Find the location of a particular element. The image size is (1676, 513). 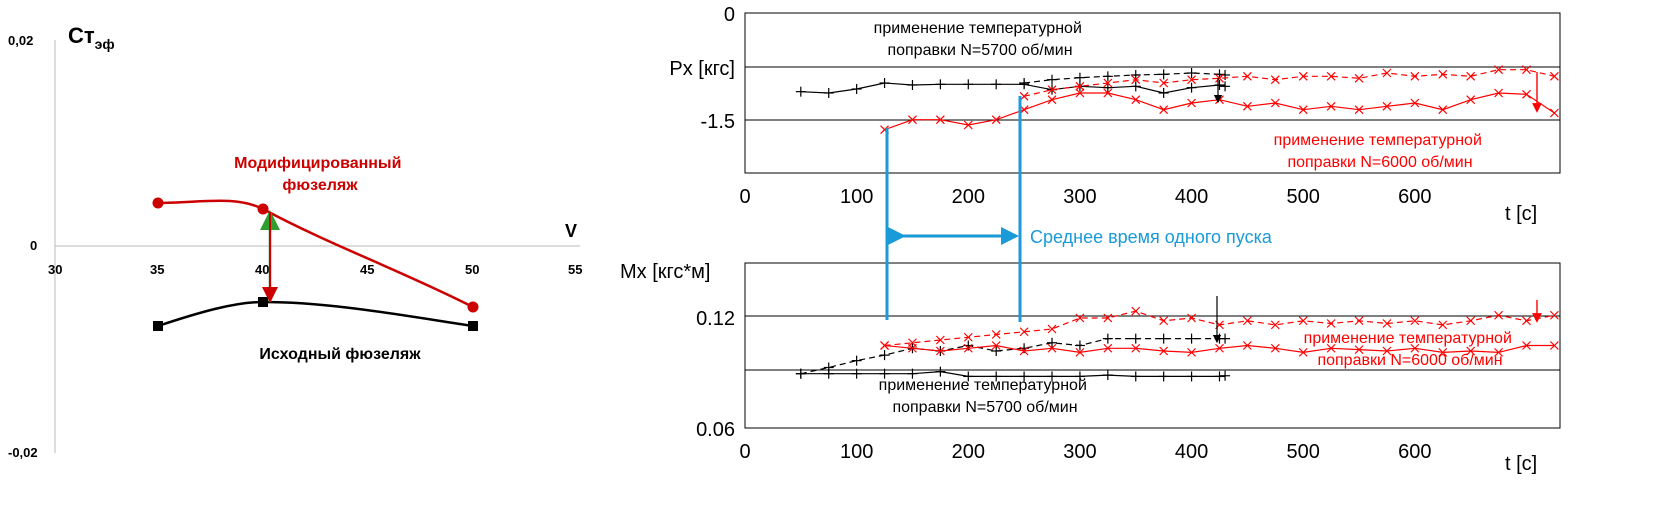

px-x-tick-label: 0 is located at coordinates (744, 197).